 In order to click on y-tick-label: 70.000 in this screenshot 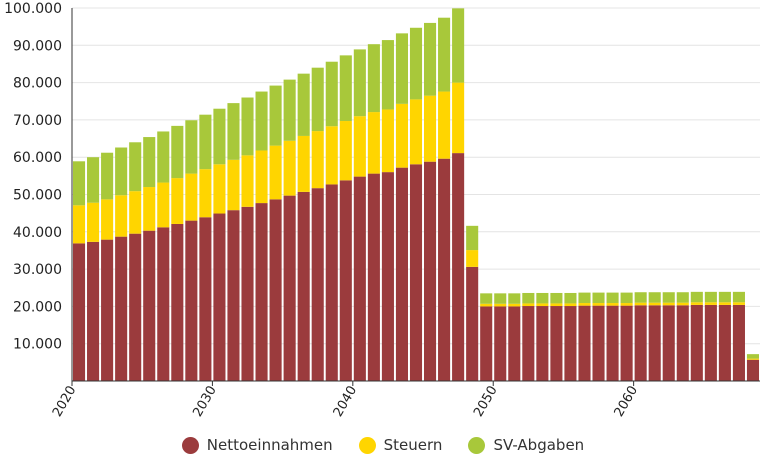, I will do `click(37, 121)`.